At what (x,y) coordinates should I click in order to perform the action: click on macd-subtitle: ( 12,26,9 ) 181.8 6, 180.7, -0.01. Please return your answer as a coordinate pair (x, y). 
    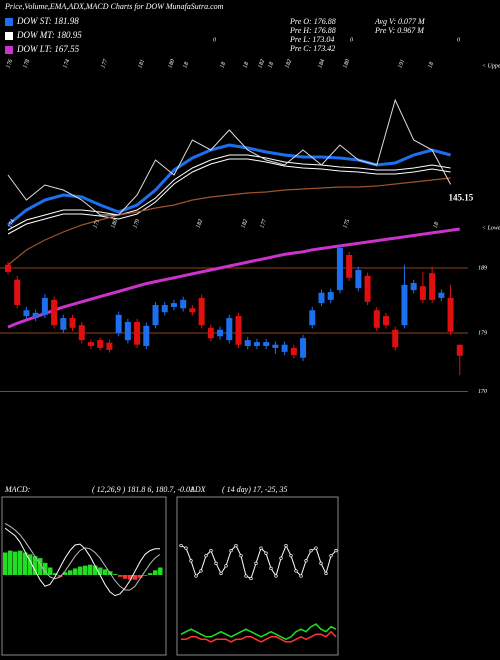
    Looking at the image, I should click on (143, 489).